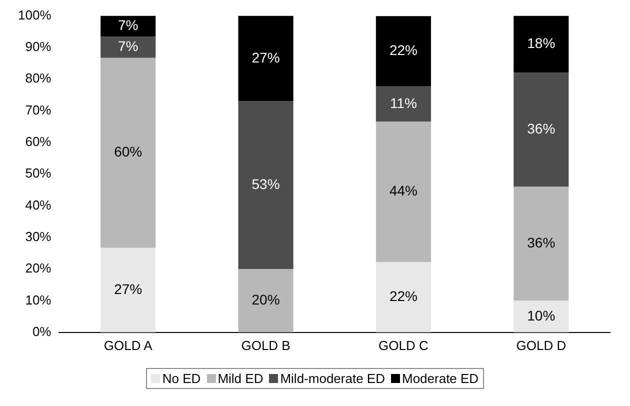 Image resolution: width=630 pixels, height=406 pixels. Describe the element at coordinates (38, 173) in the screenshot. I see `y-tick-label: 50%` at that location.